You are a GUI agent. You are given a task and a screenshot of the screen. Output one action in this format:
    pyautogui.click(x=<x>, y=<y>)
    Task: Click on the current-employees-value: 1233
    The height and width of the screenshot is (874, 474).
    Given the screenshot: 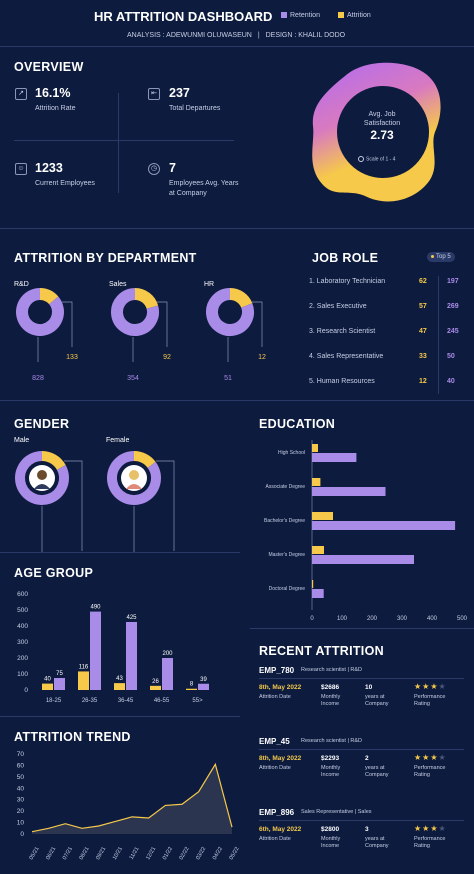 What is the action you would take?
    pyautogui.click(x=49, y=168)
    